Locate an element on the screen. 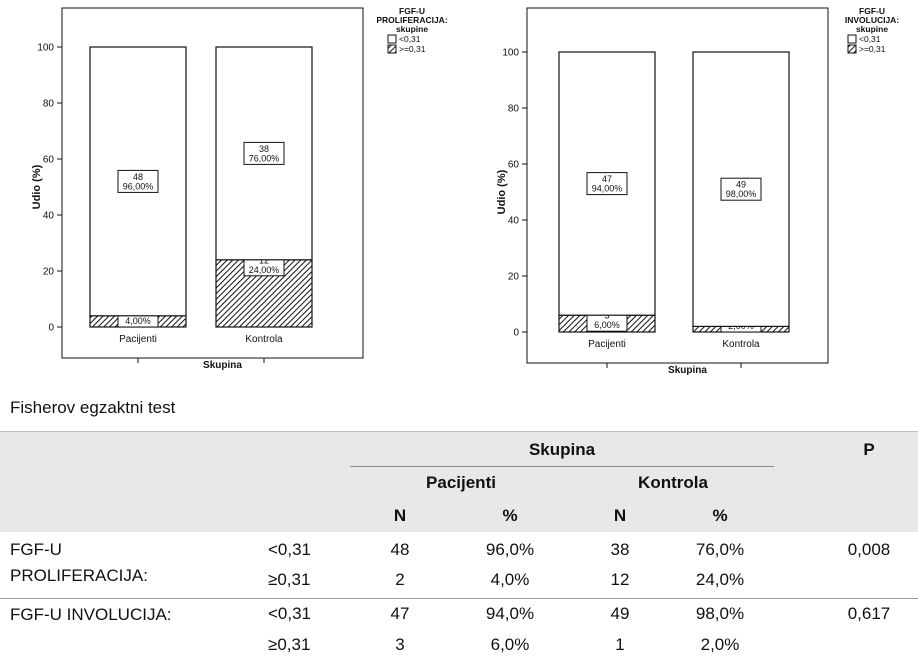  kon-n-cell: 1 is located at coordinates (620, 644).